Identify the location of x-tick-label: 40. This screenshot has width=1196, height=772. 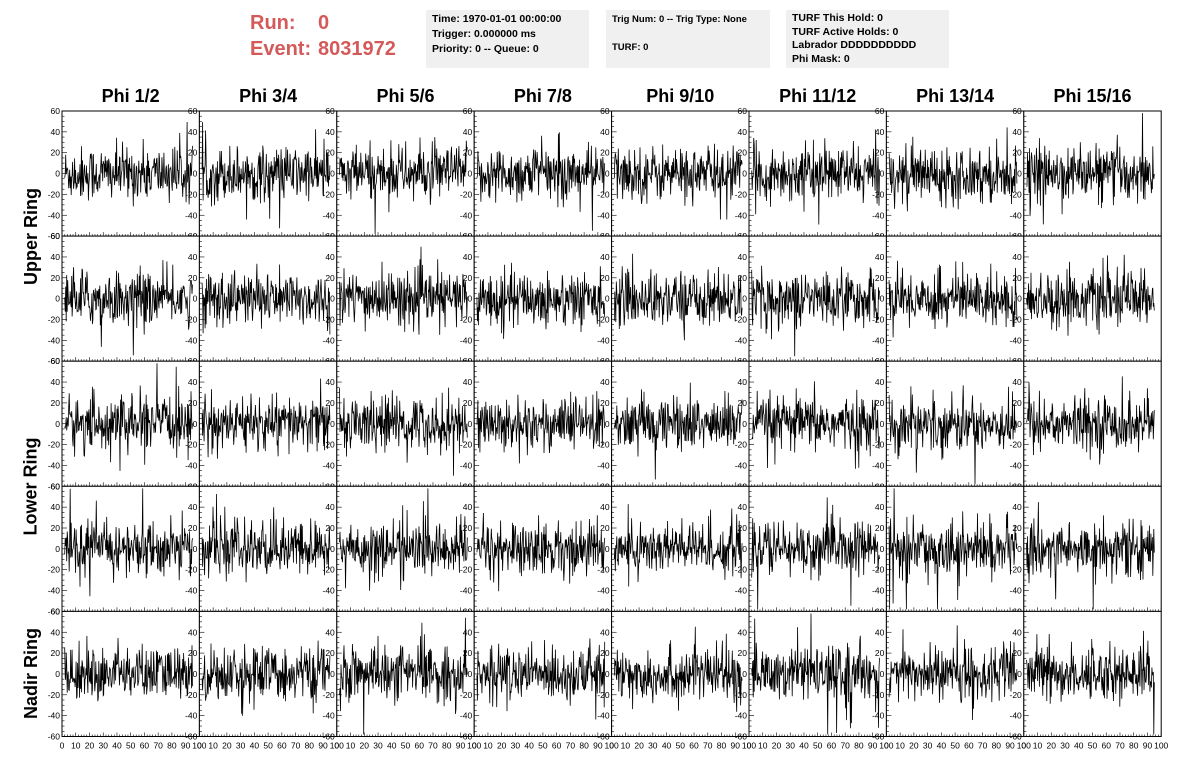
(804, 746).